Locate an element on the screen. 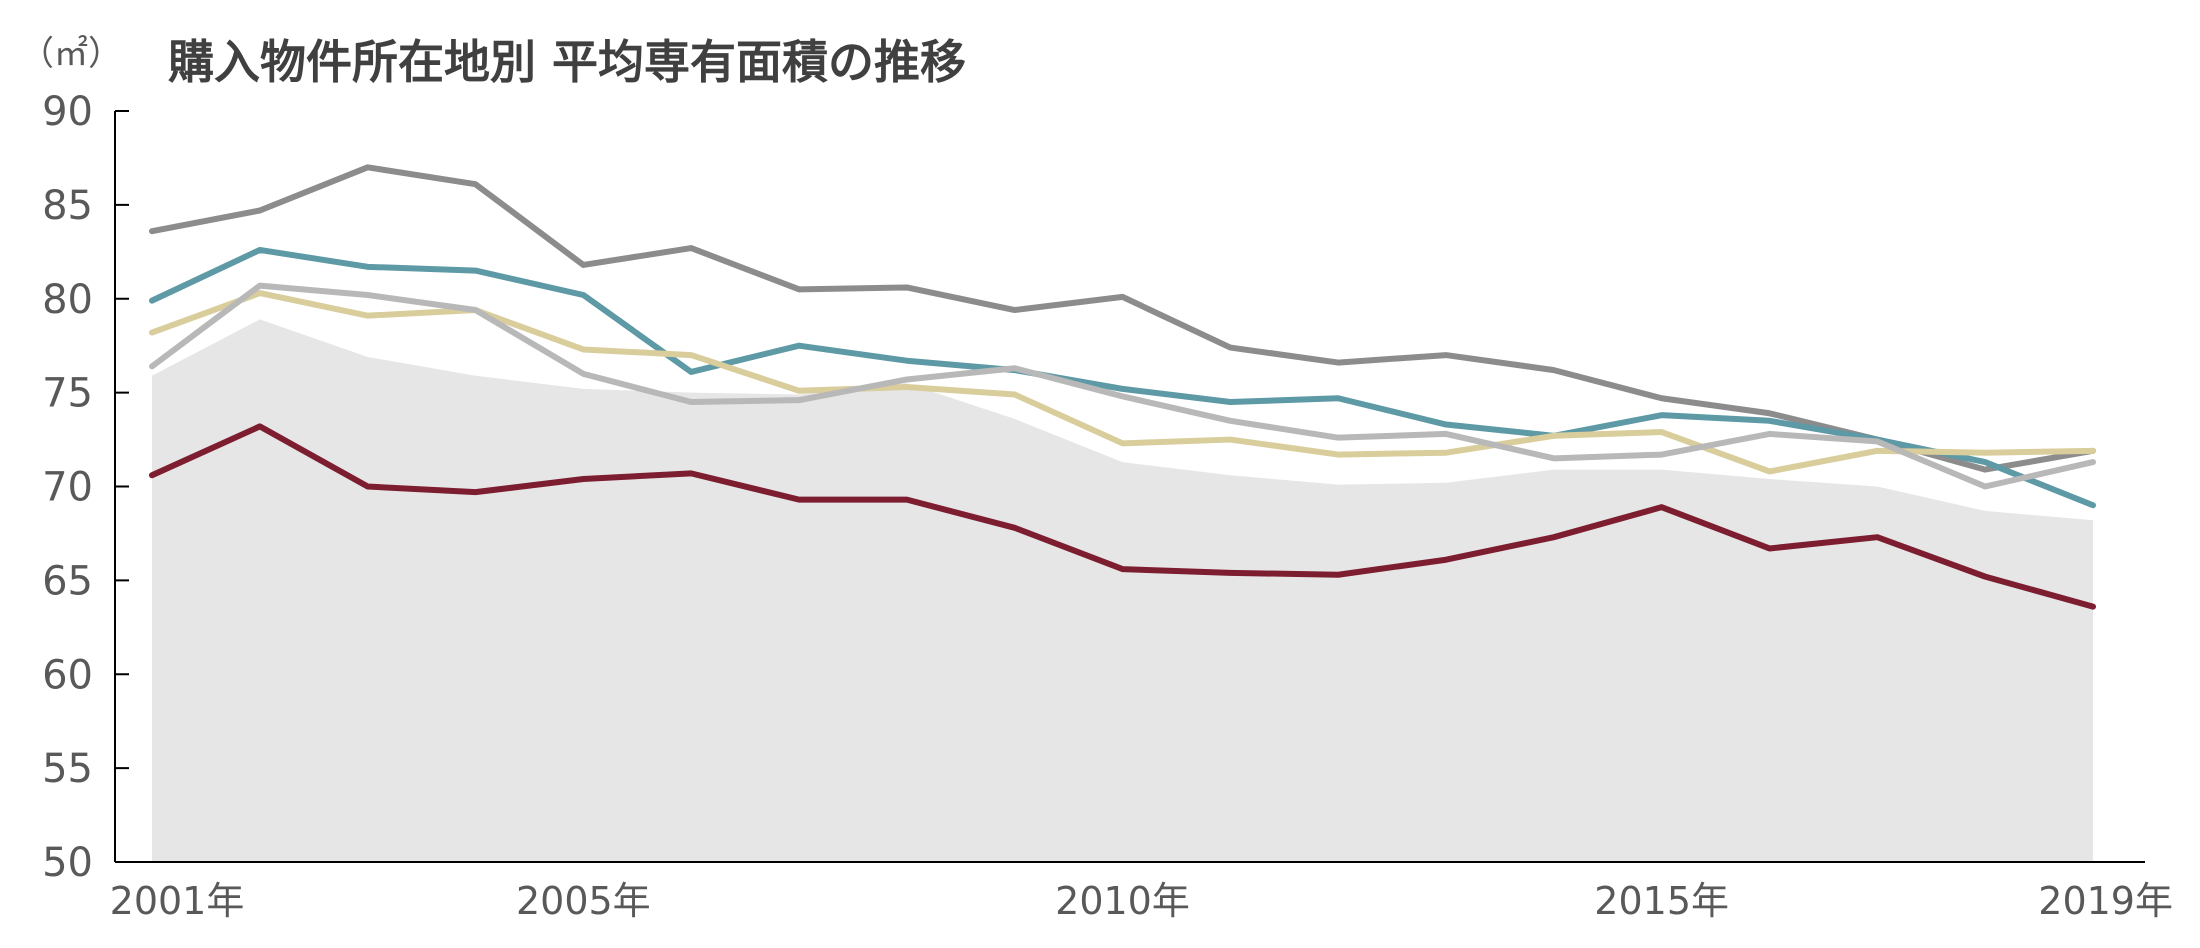 Image resolution: width=2200 pixels, height=948 pixels. y-axis-unit-label: （㎡） is located at coordinates (71, 54).